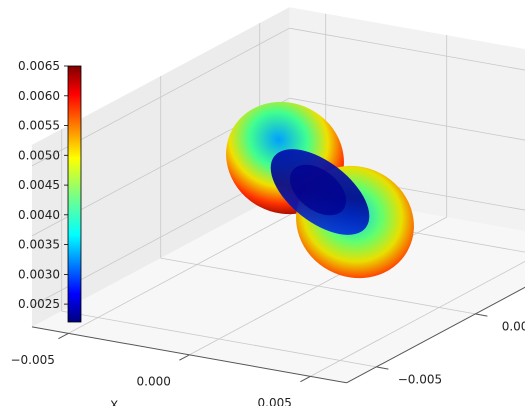 Image resolution: width=525 pixels, height=406 pixels. What do you see at coordinates (74, 194) in the screenshot?
I see `colorbar-gradient` at bounding box center [74, 194].